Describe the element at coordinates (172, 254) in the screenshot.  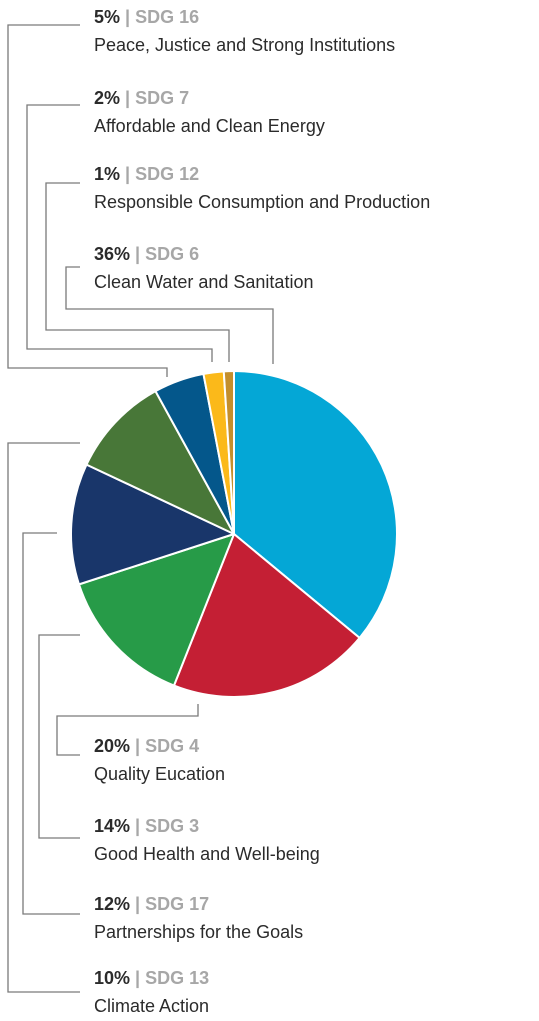
I see `code-sdg-6: SDG 6` at that location.